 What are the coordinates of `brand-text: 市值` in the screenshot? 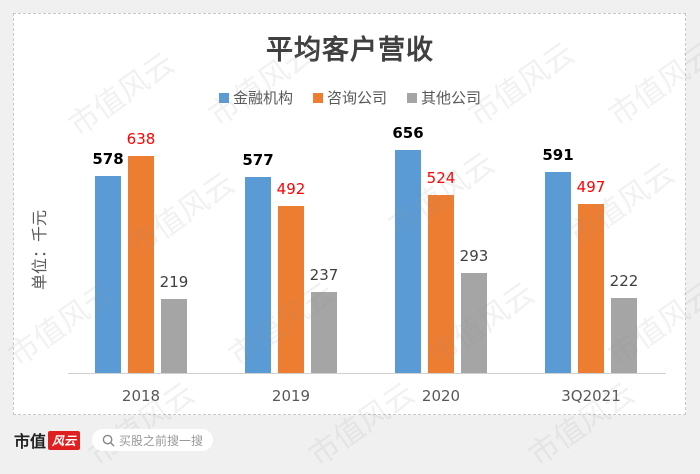 It's located at (30, 441).